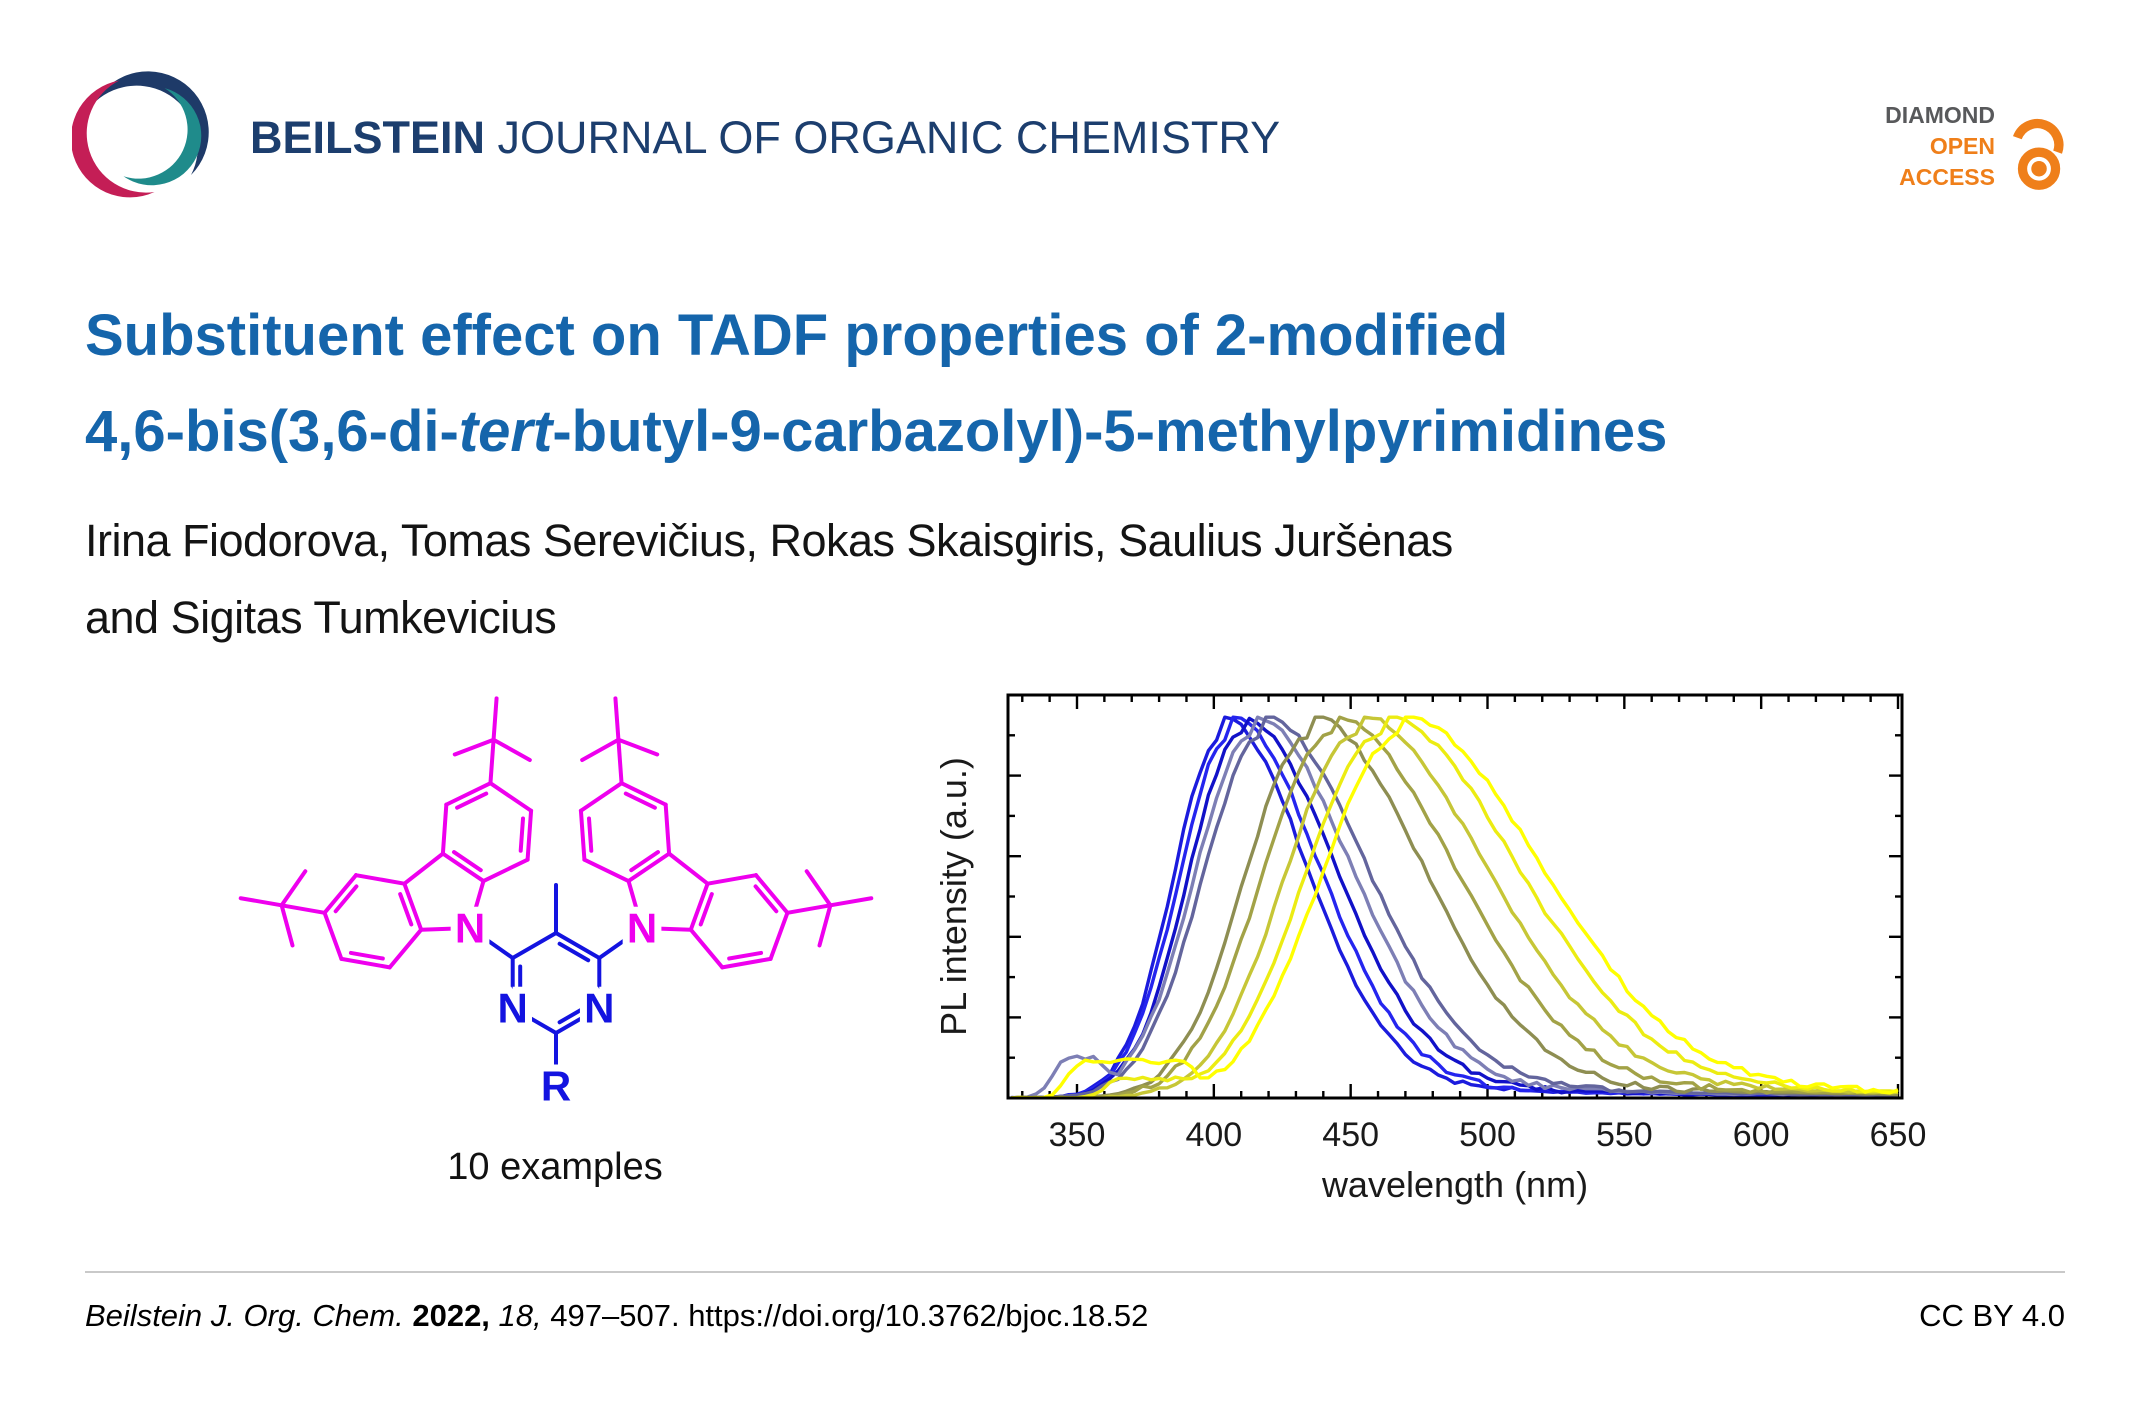 The height and width of the screenshot is (1412, 2150). Describe the element at coordinates (1075, 1272) in the screenshot. I see `divider` at that location.